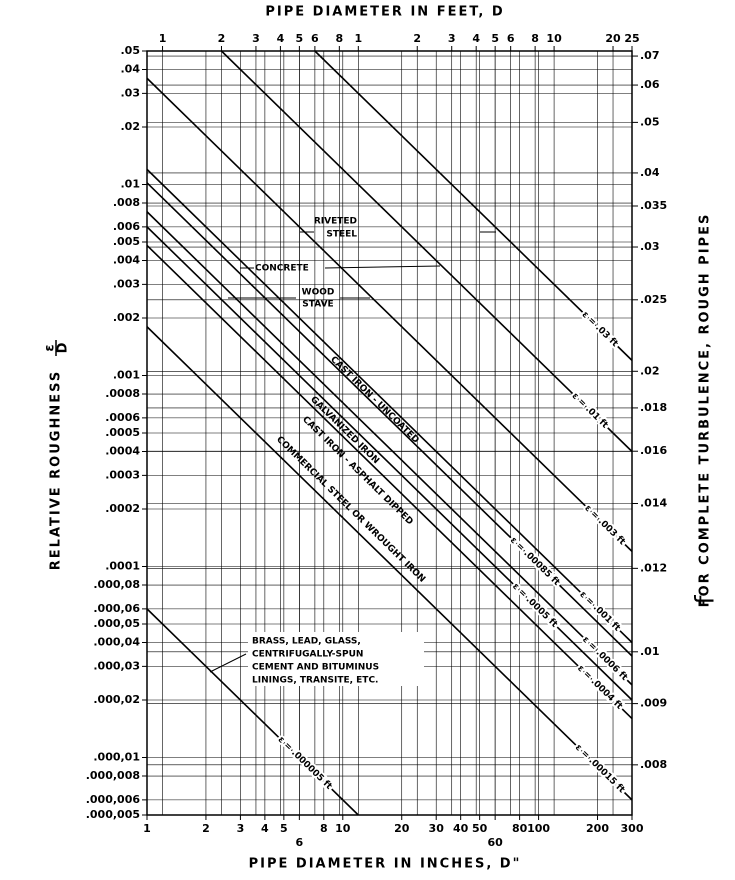 This screenshot has width=735, height=880. What do you see at coordinates (131, 50) in the screenshot?
I see `y-tick-label: .05` at bounding box center [131, 50].